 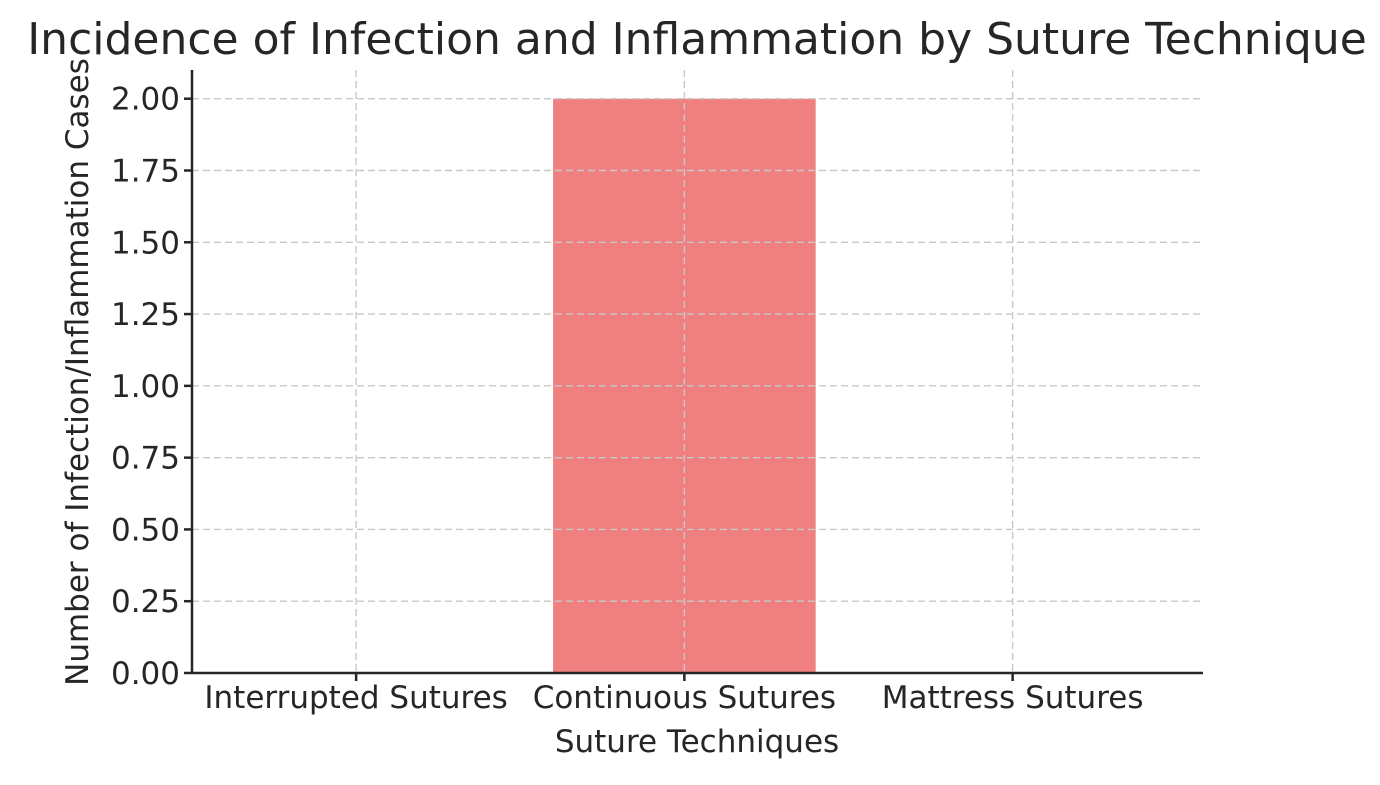 I want to click on y-tick-label: 2.00, so click(x=145, y=100).